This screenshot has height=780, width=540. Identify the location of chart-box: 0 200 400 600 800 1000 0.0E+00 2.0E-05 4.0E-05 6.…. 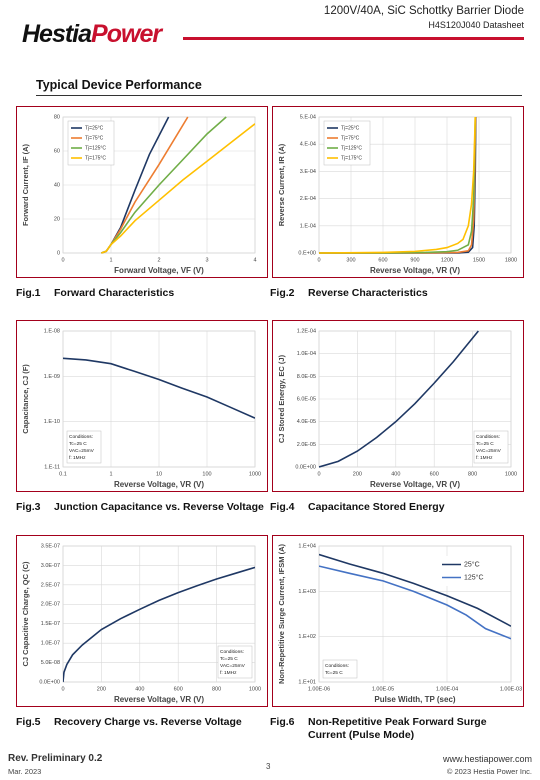
(398, 406).